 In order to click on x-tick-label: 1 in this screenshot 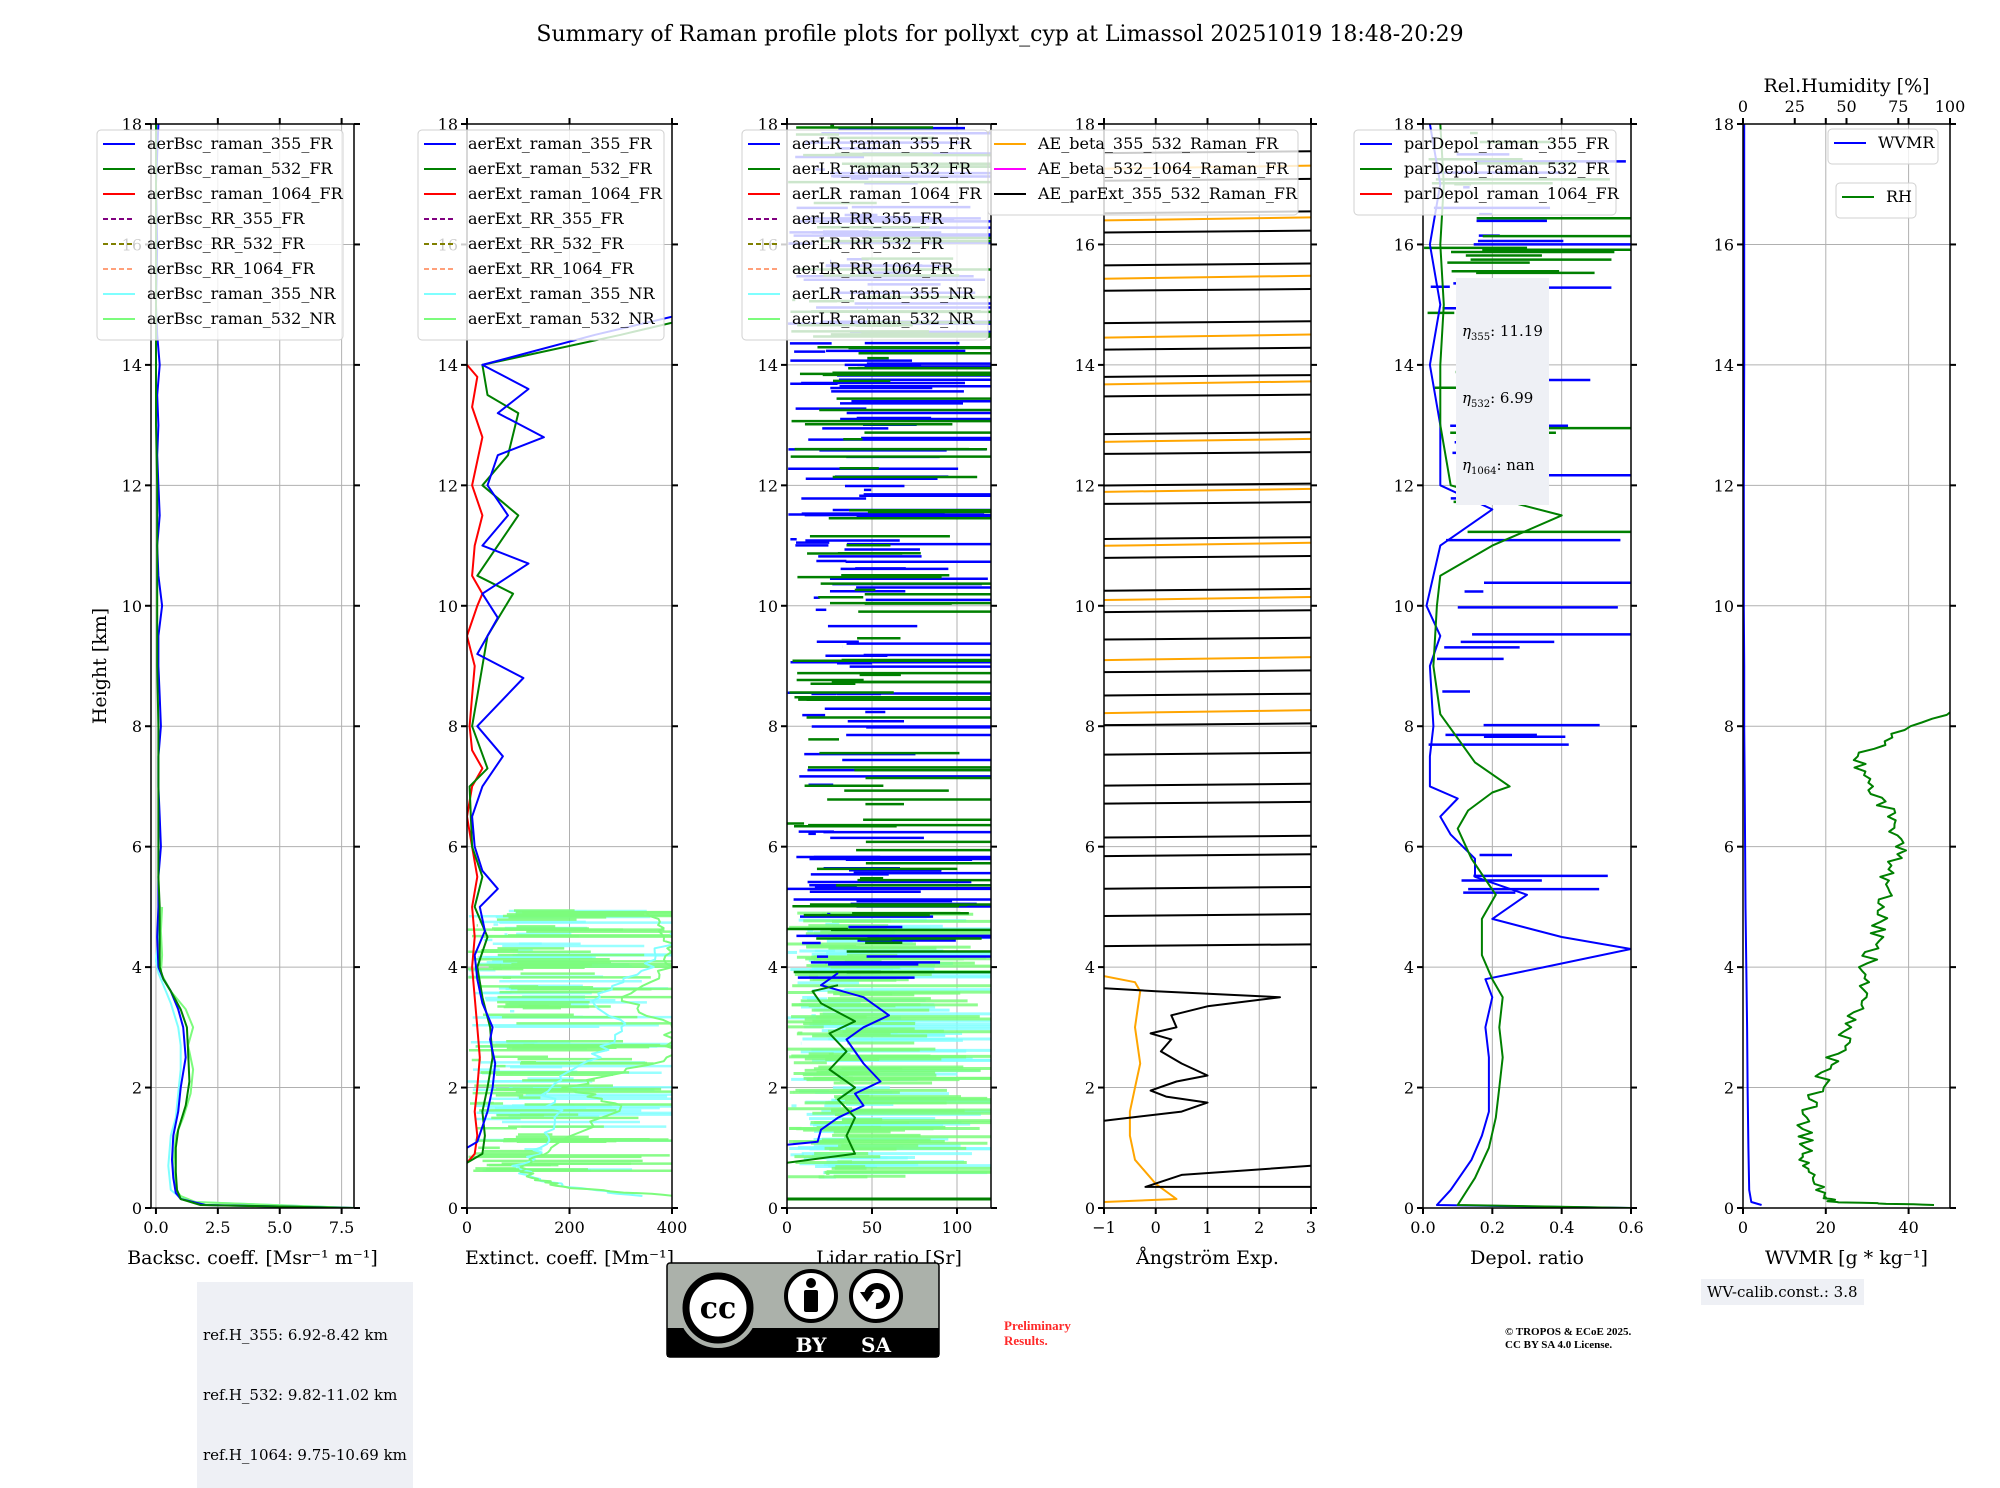, I will do `click(1207, 1227)`.